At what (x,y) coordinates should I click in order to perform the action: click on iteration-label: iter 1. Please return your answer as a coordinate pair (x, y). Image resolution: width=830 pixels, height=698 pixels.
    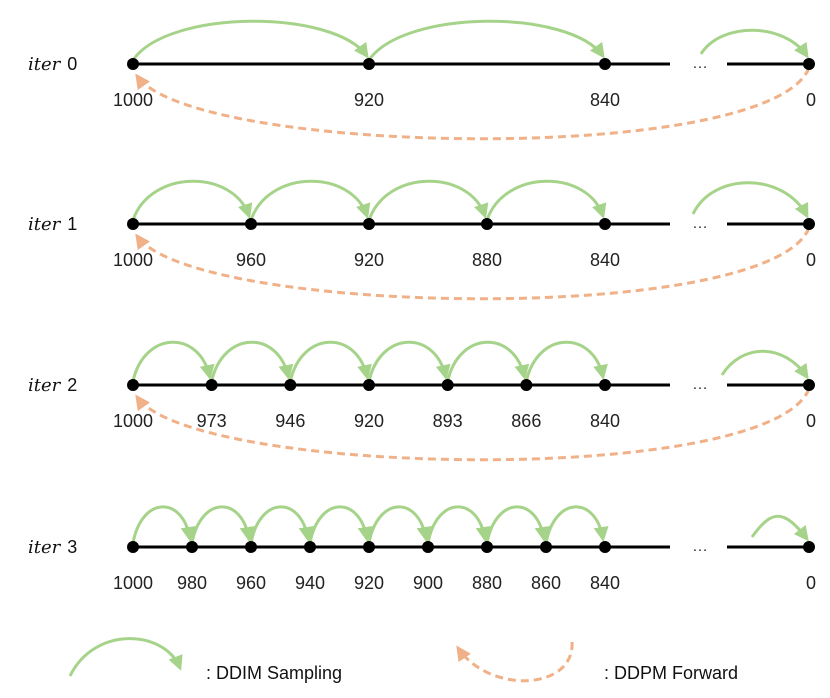
    Looking at the image, I should click on (52, 224).